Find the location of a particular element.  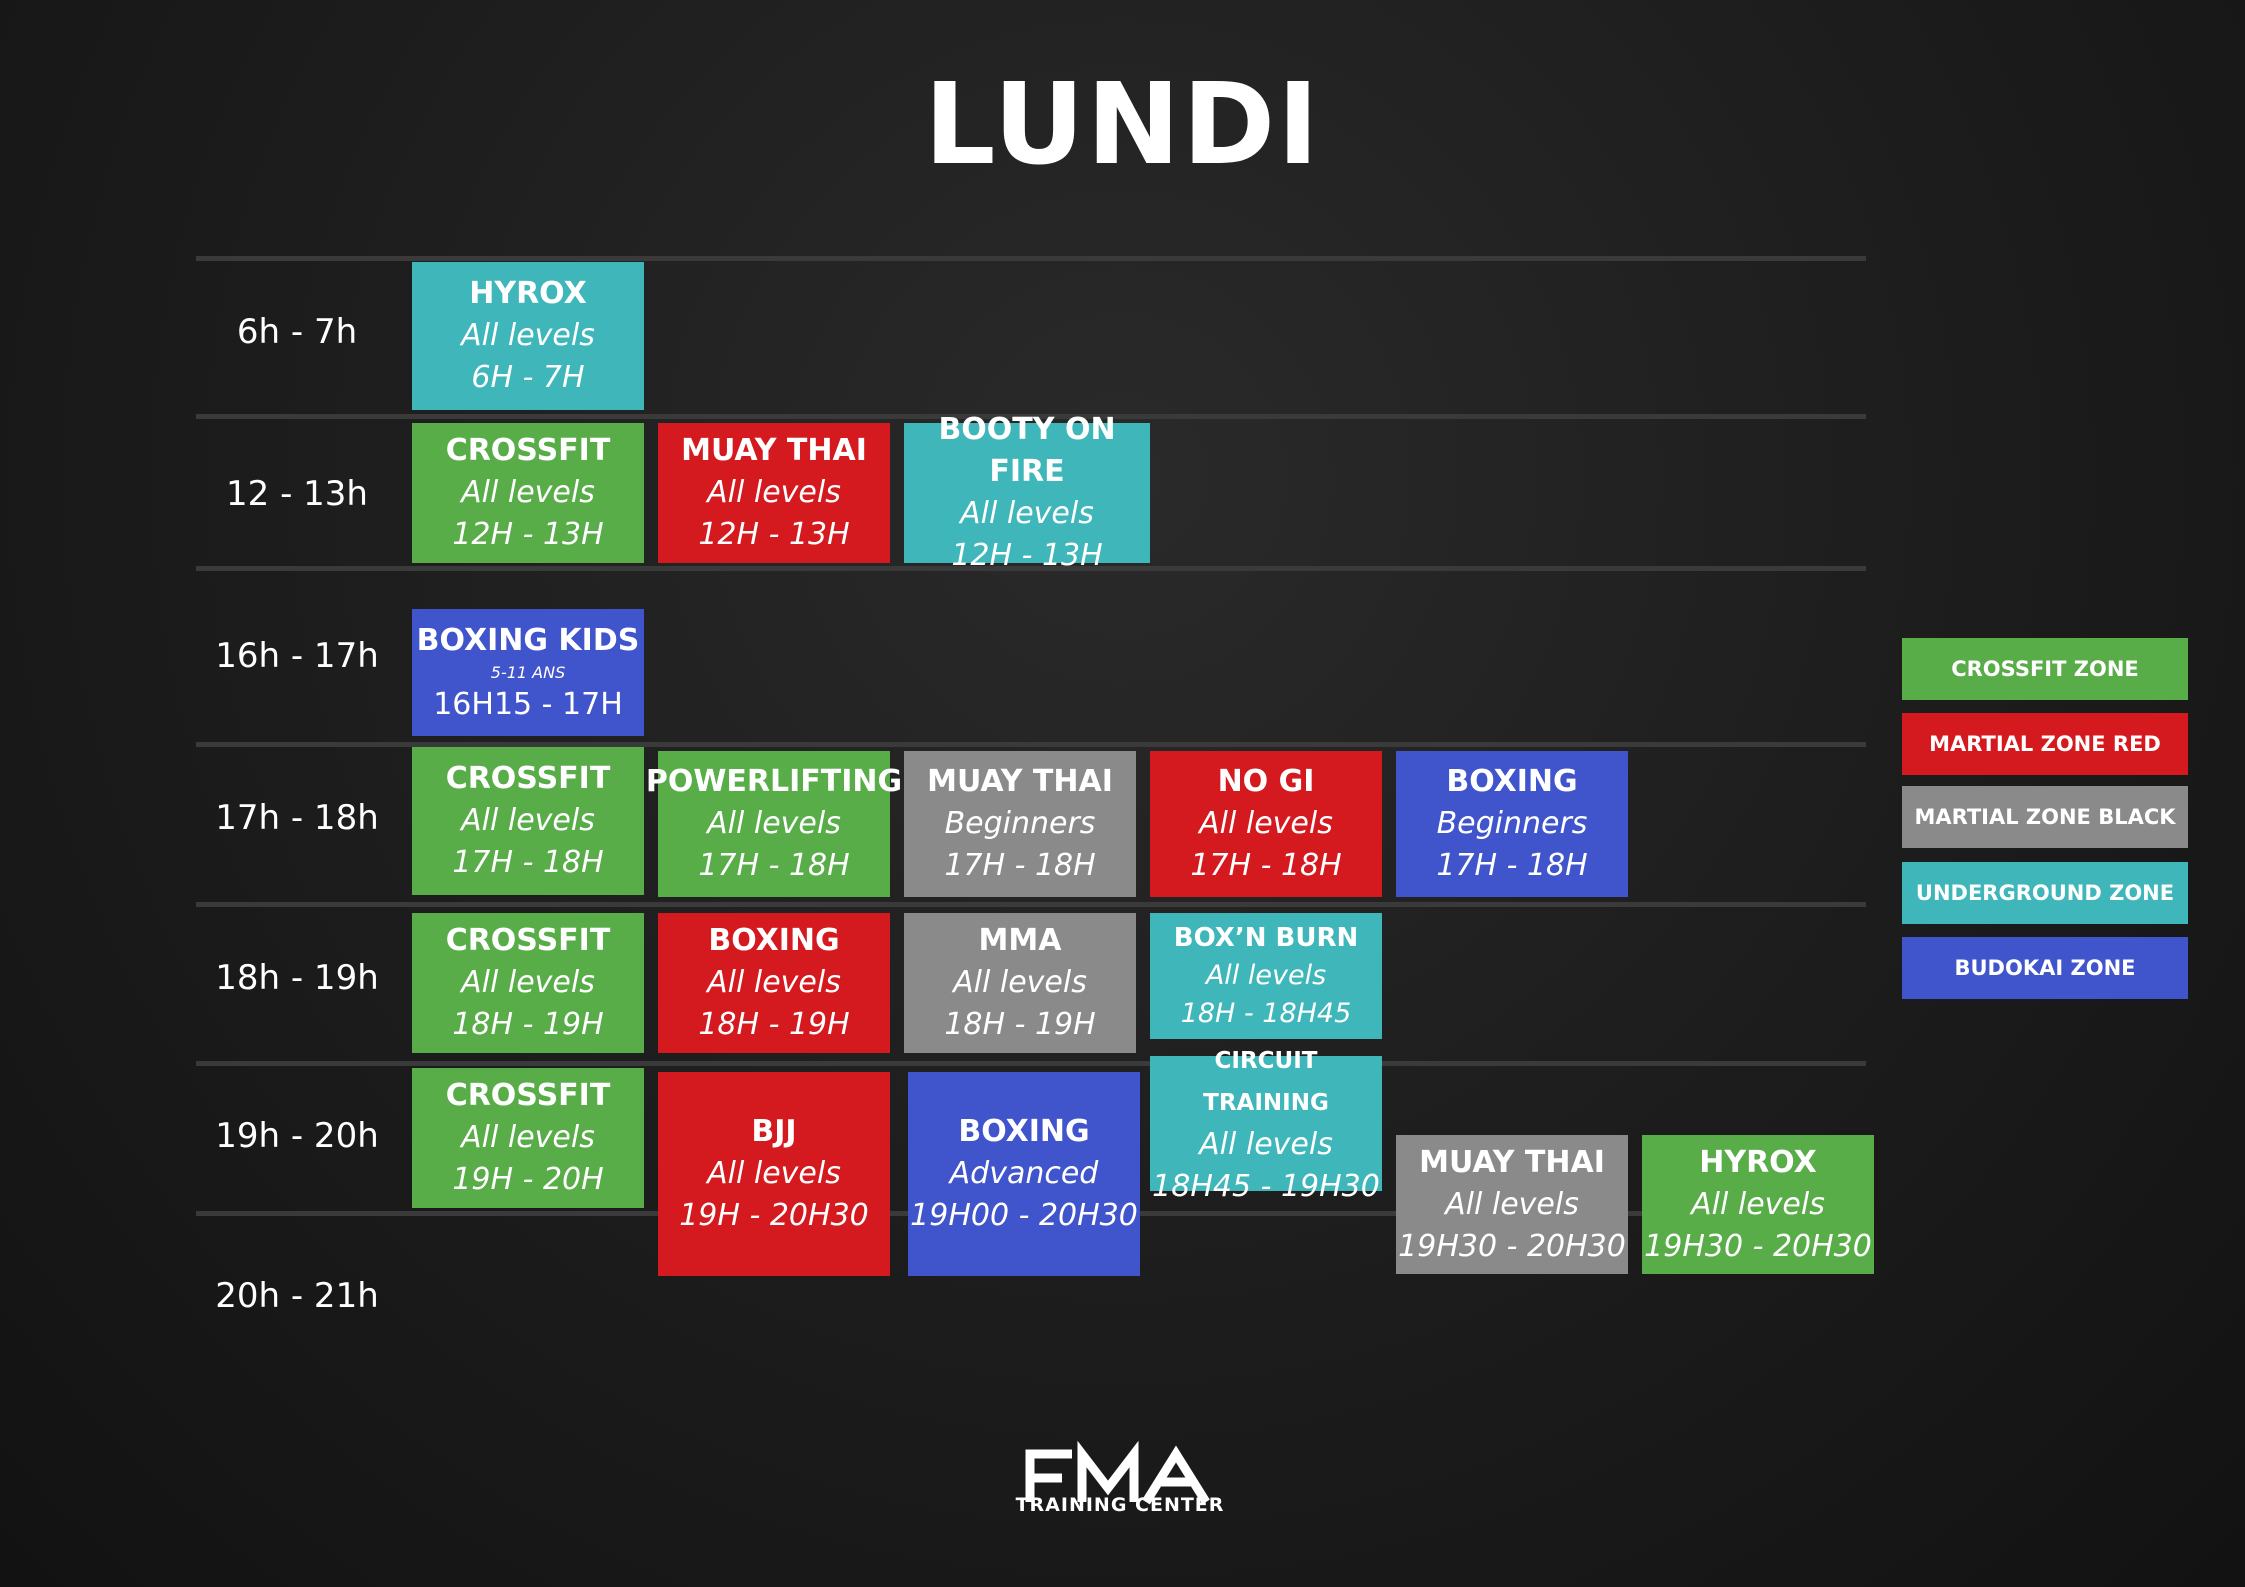

class-time: 16H15 - 17H is located at coordinates (528, 704).